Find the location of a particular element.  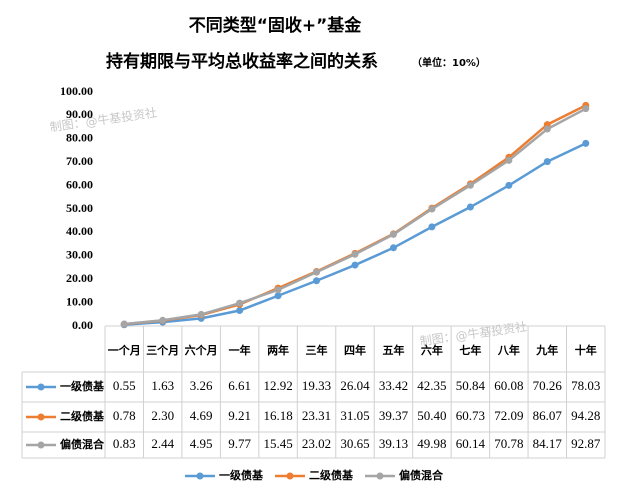

table-cell: 9.21 is located at coordinates (239, 415).